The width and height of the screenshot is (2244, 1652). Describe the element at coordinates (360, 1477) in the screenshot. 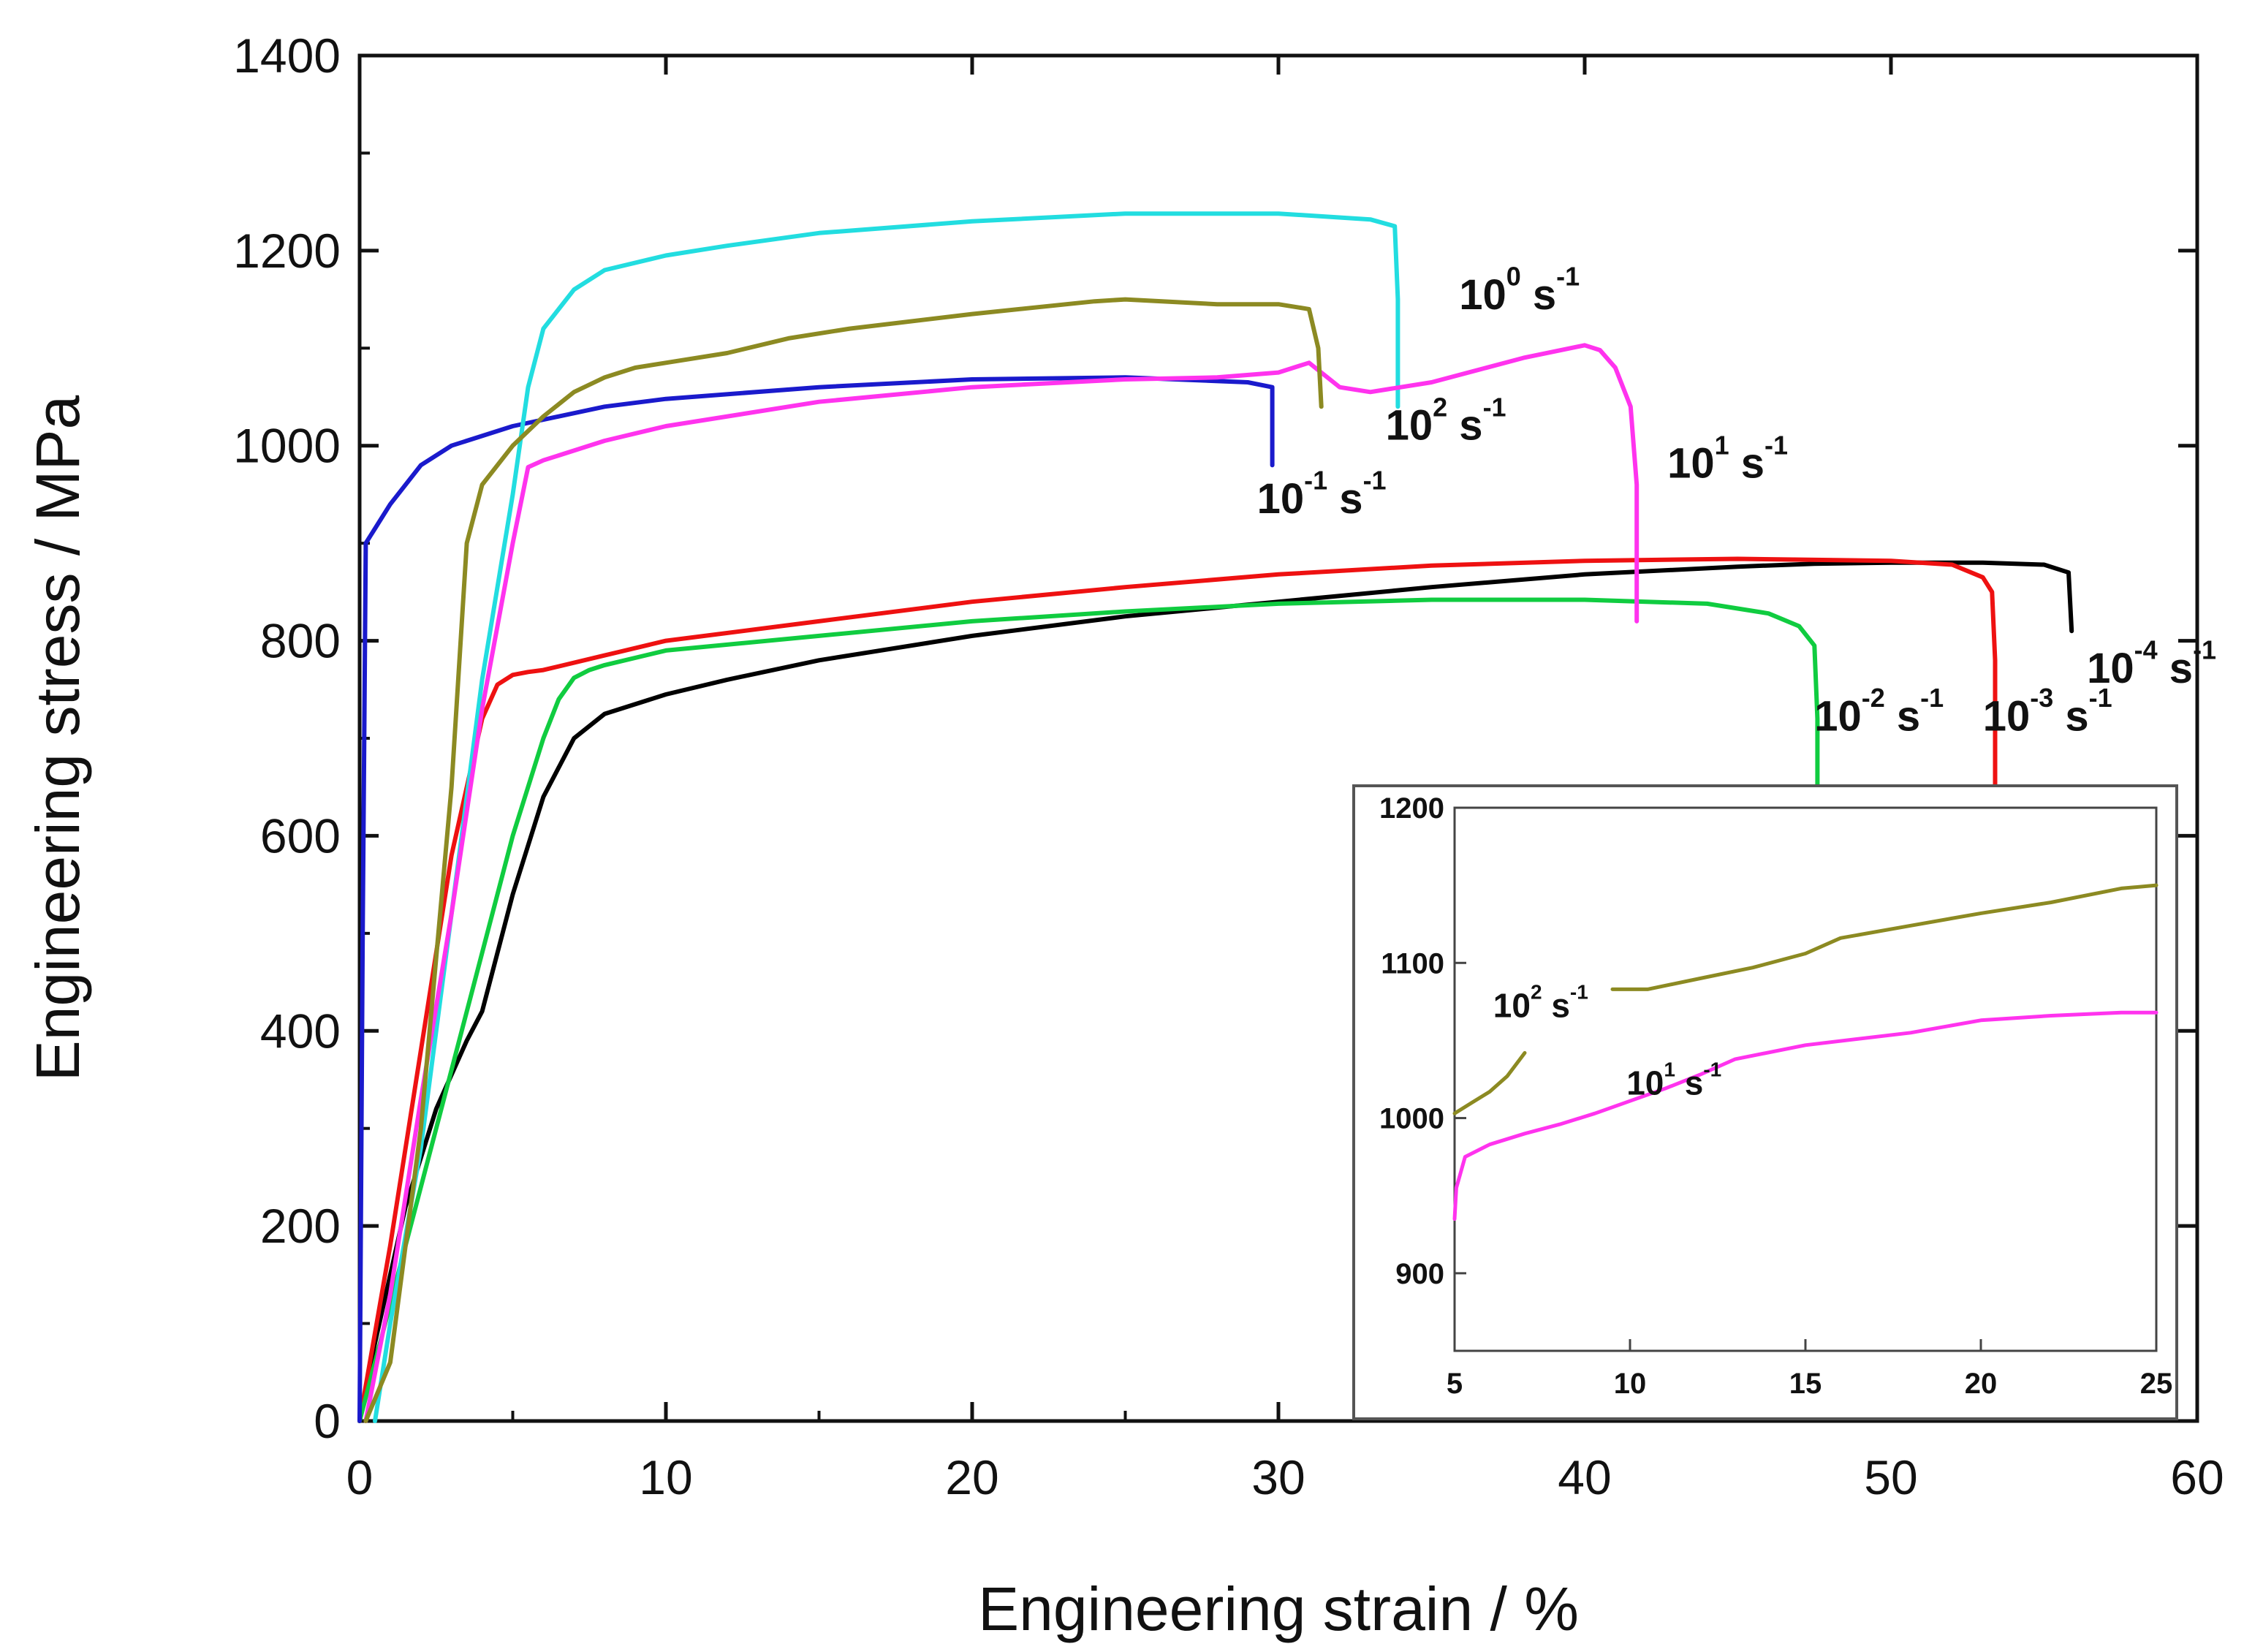

I see `x-tick-label: 0` at that location.